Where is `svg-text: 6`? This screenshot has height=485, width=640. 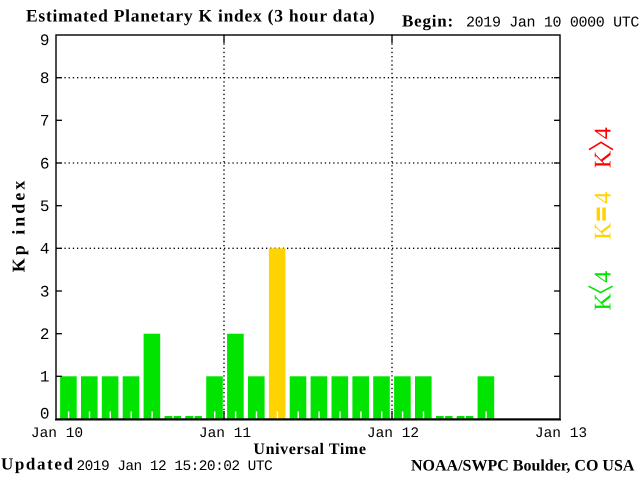
svg-text: 6 is located at coordinates (45, 164).